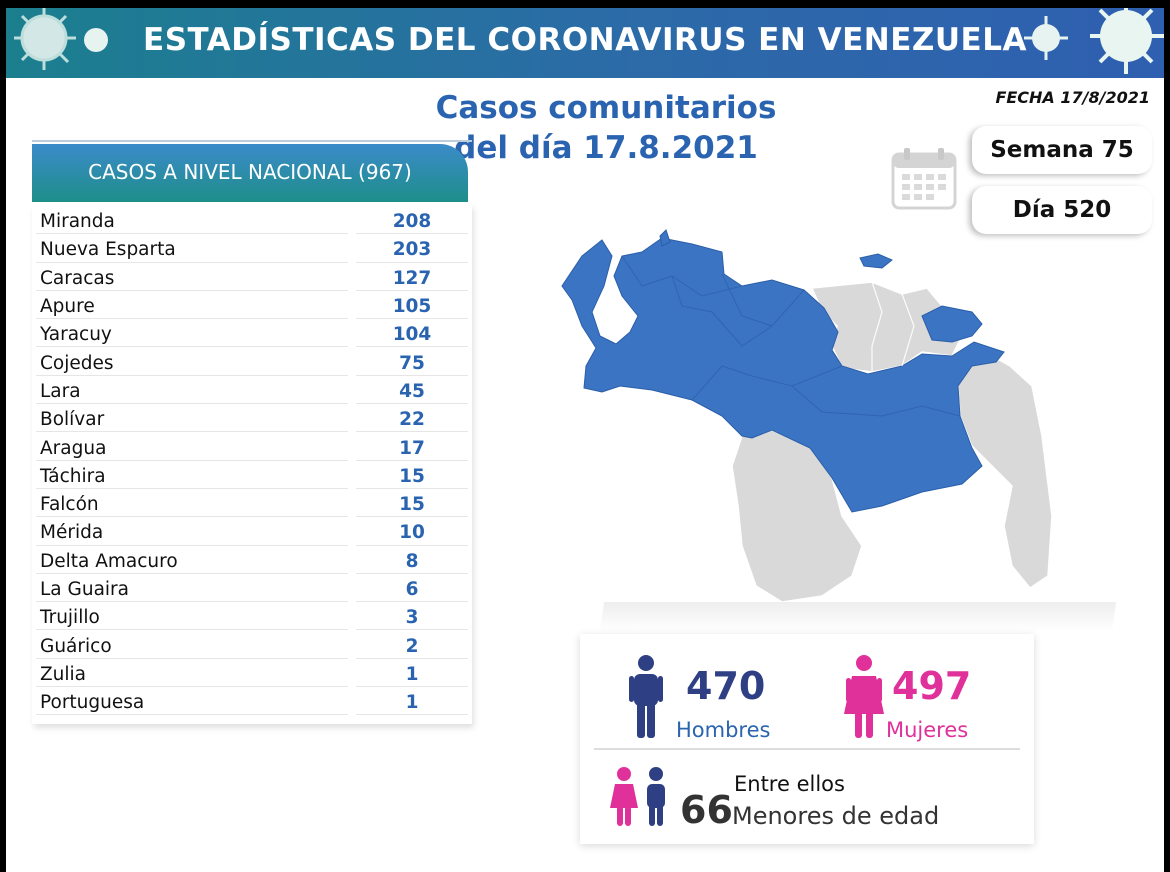  I want to click on table-row: Aragua 17, so click(252, 448).